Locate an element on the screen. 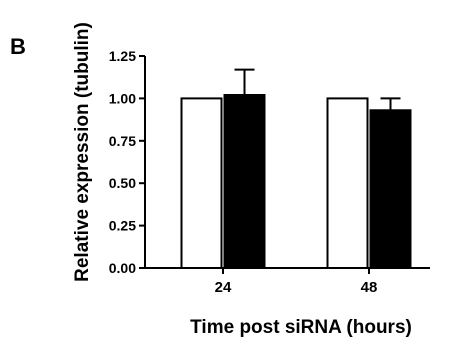 This screenshot has width=455, height=350. y-tick-label: 1.25 is located at coordinates (122, 56).